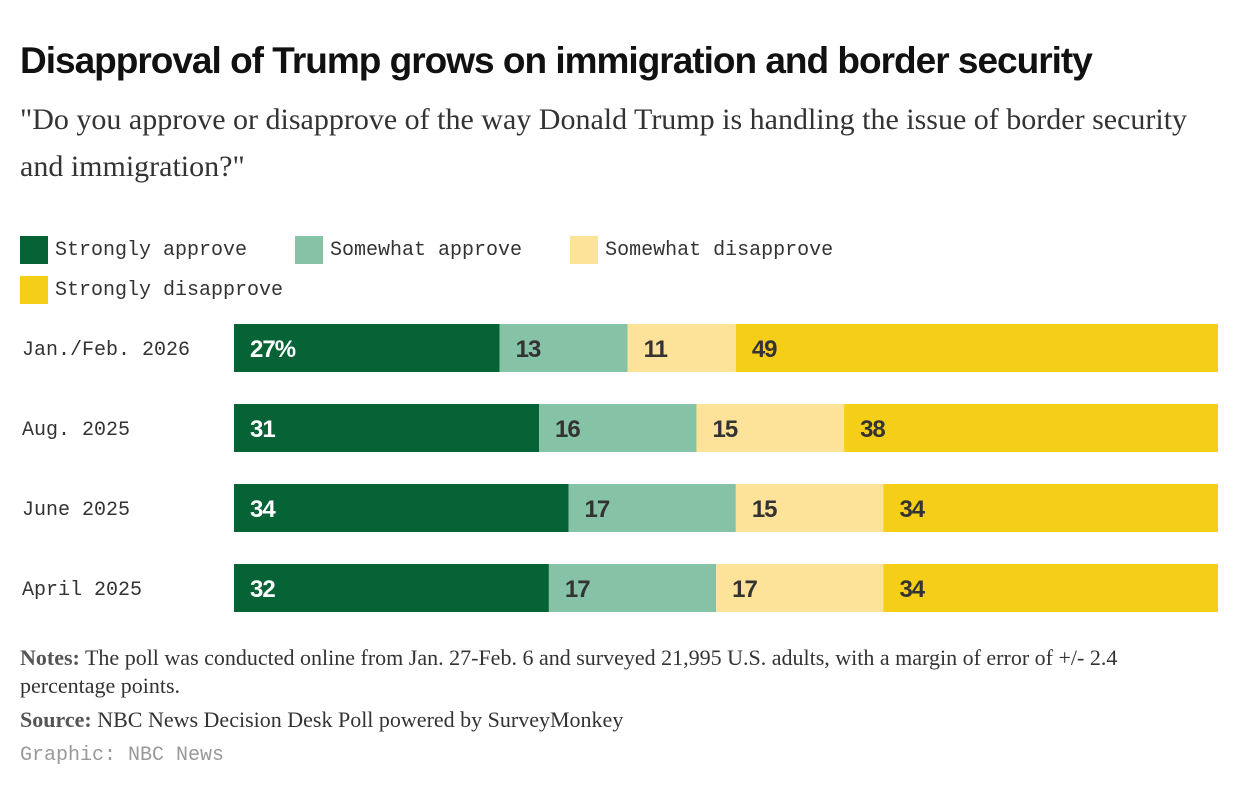 Image resolution: width=1240 pixels, height=790 pixels. I want to click on data-label: 16, so click(567, 429).